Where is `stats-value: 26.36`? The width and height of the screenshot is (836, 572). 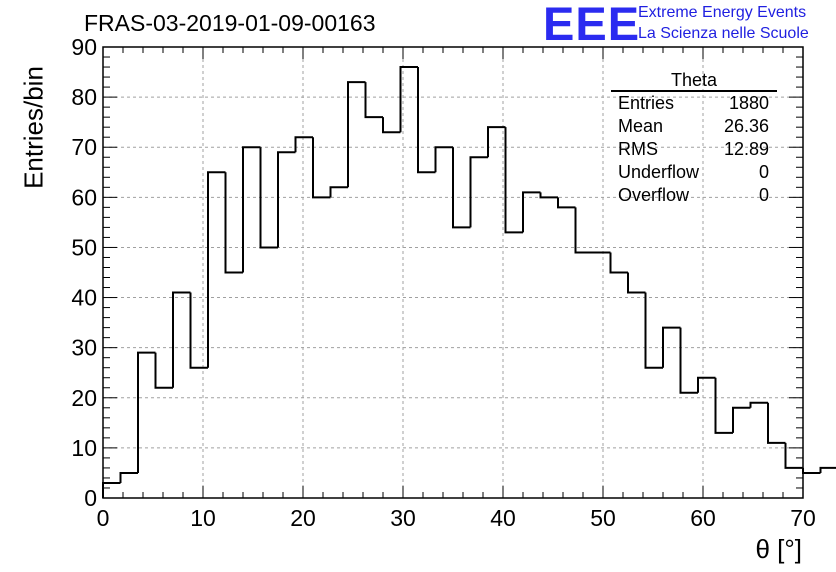 stats-value: 26.36 is located at coordinates (746, 126).